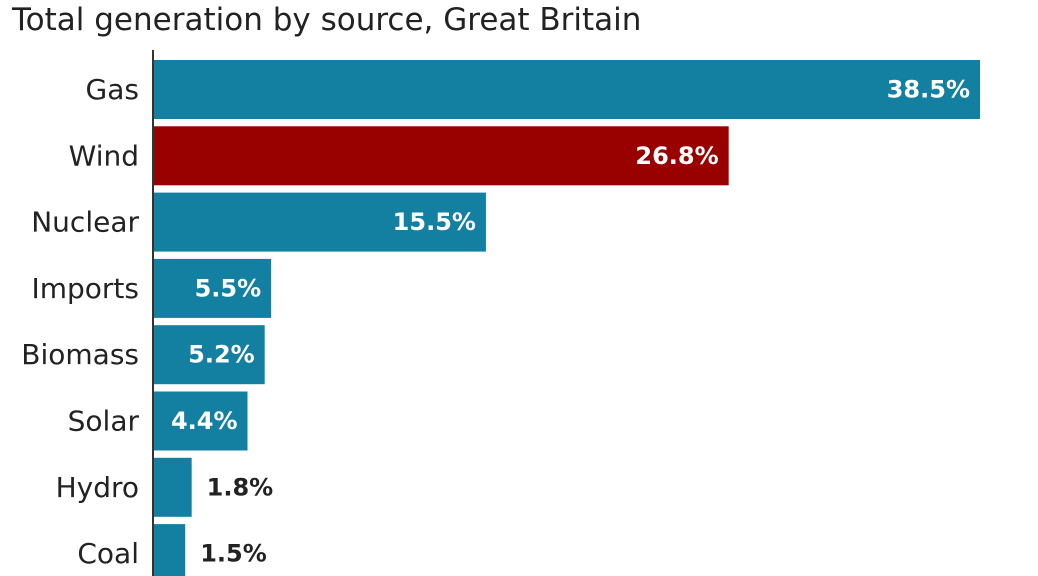 The height and width of the screenshot is (576, 1038). I want to click on bar-biomass, so click(209, 355).